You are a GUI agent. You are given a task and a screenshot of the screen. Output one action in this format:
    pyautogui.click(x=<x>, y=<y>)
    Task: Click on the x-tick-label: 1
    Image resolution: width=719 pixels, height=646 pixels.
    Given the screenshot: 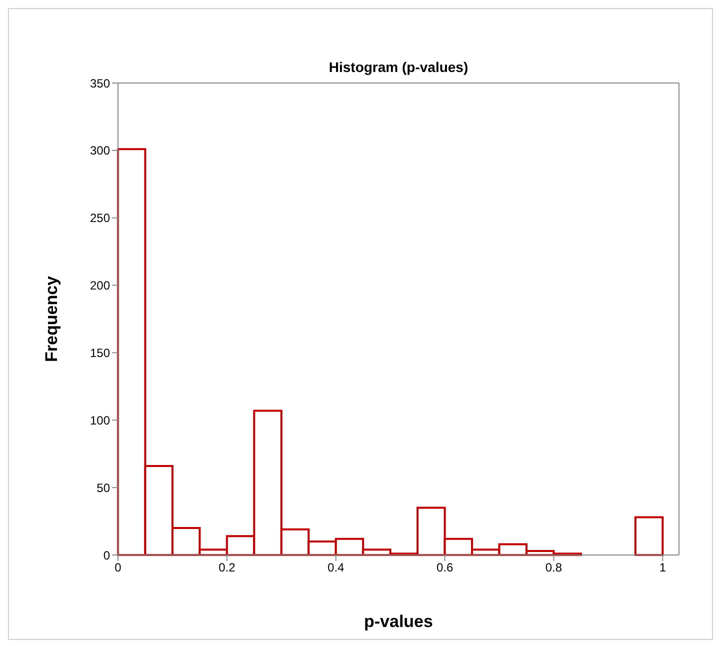 What is the action you would take?
    pyautogui.click(x=662, y=567)
    